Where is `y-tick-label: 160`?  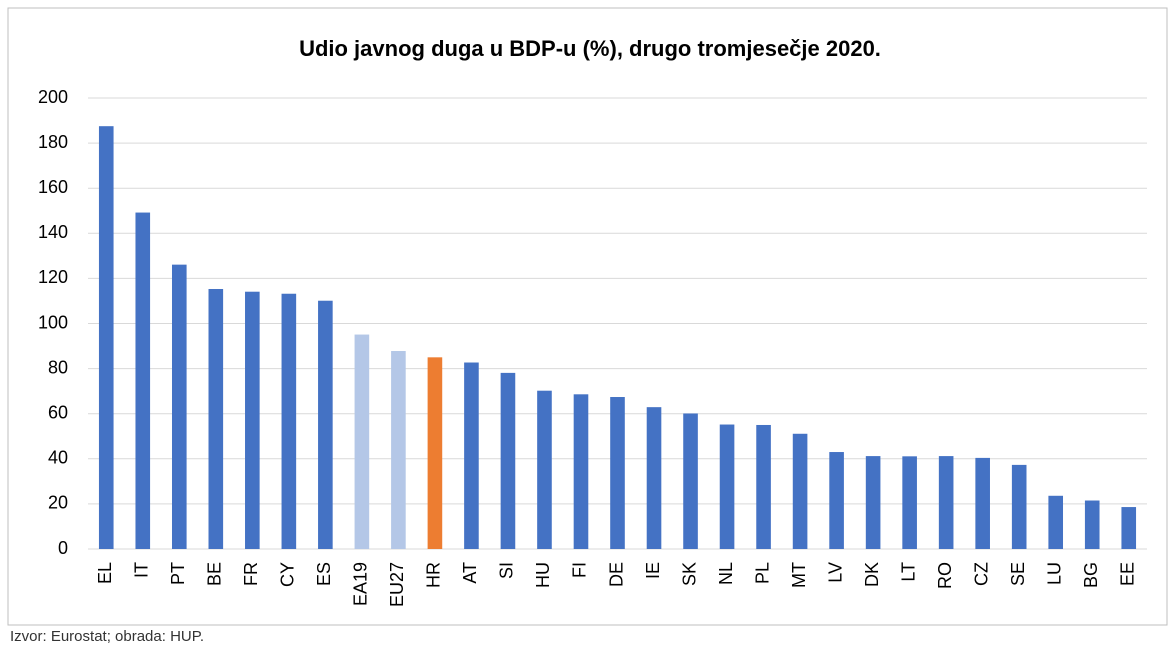 y-tick-label: 160 is located at coordinates (53, 187).